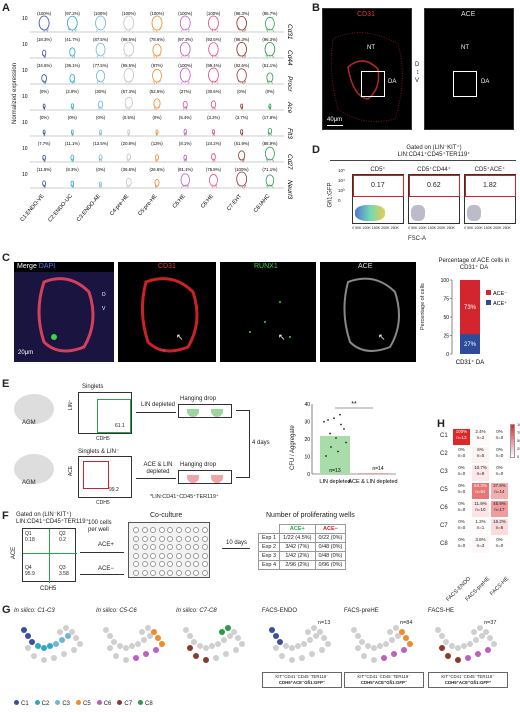 The width and height of the screenshot is (520, 712). Describe the element at coordinates (444, 436) in the screenshot. I see `heatmap-row-label: C1` at that location.